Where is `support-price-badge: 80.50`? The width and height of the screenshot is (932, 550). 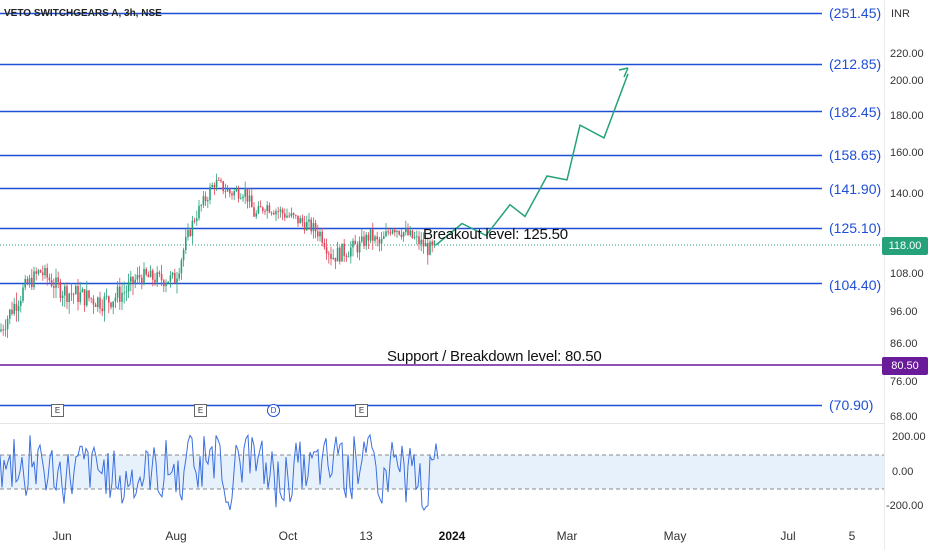 support-price-badge: 80.50 is located at coordinates (905, 366).